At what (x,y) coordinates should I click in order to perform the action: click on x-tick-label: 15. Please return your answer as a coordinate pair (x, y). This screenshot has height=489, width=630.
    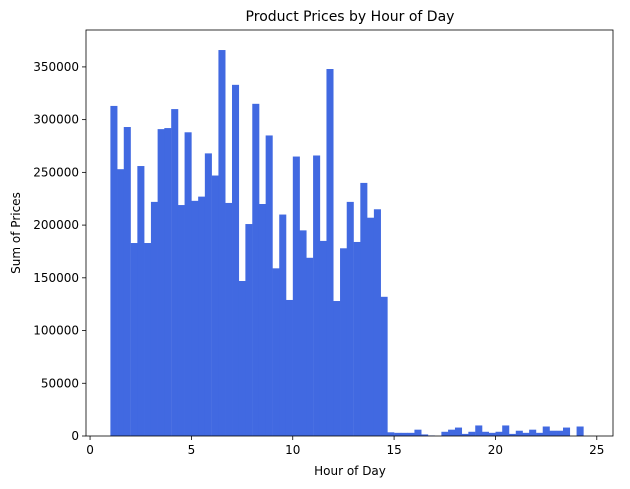
    Looking at the image, I should click on (393, 450).